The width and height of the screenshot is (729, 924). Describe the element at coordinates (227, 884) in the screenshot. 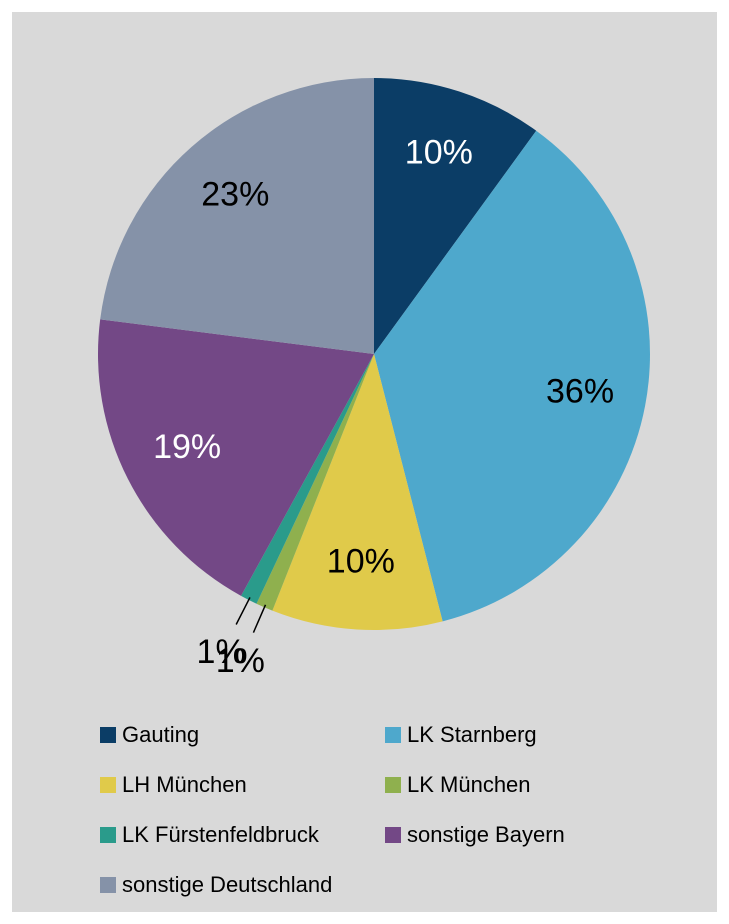

I see `legend-label: sonstige Deutschland` at that location.